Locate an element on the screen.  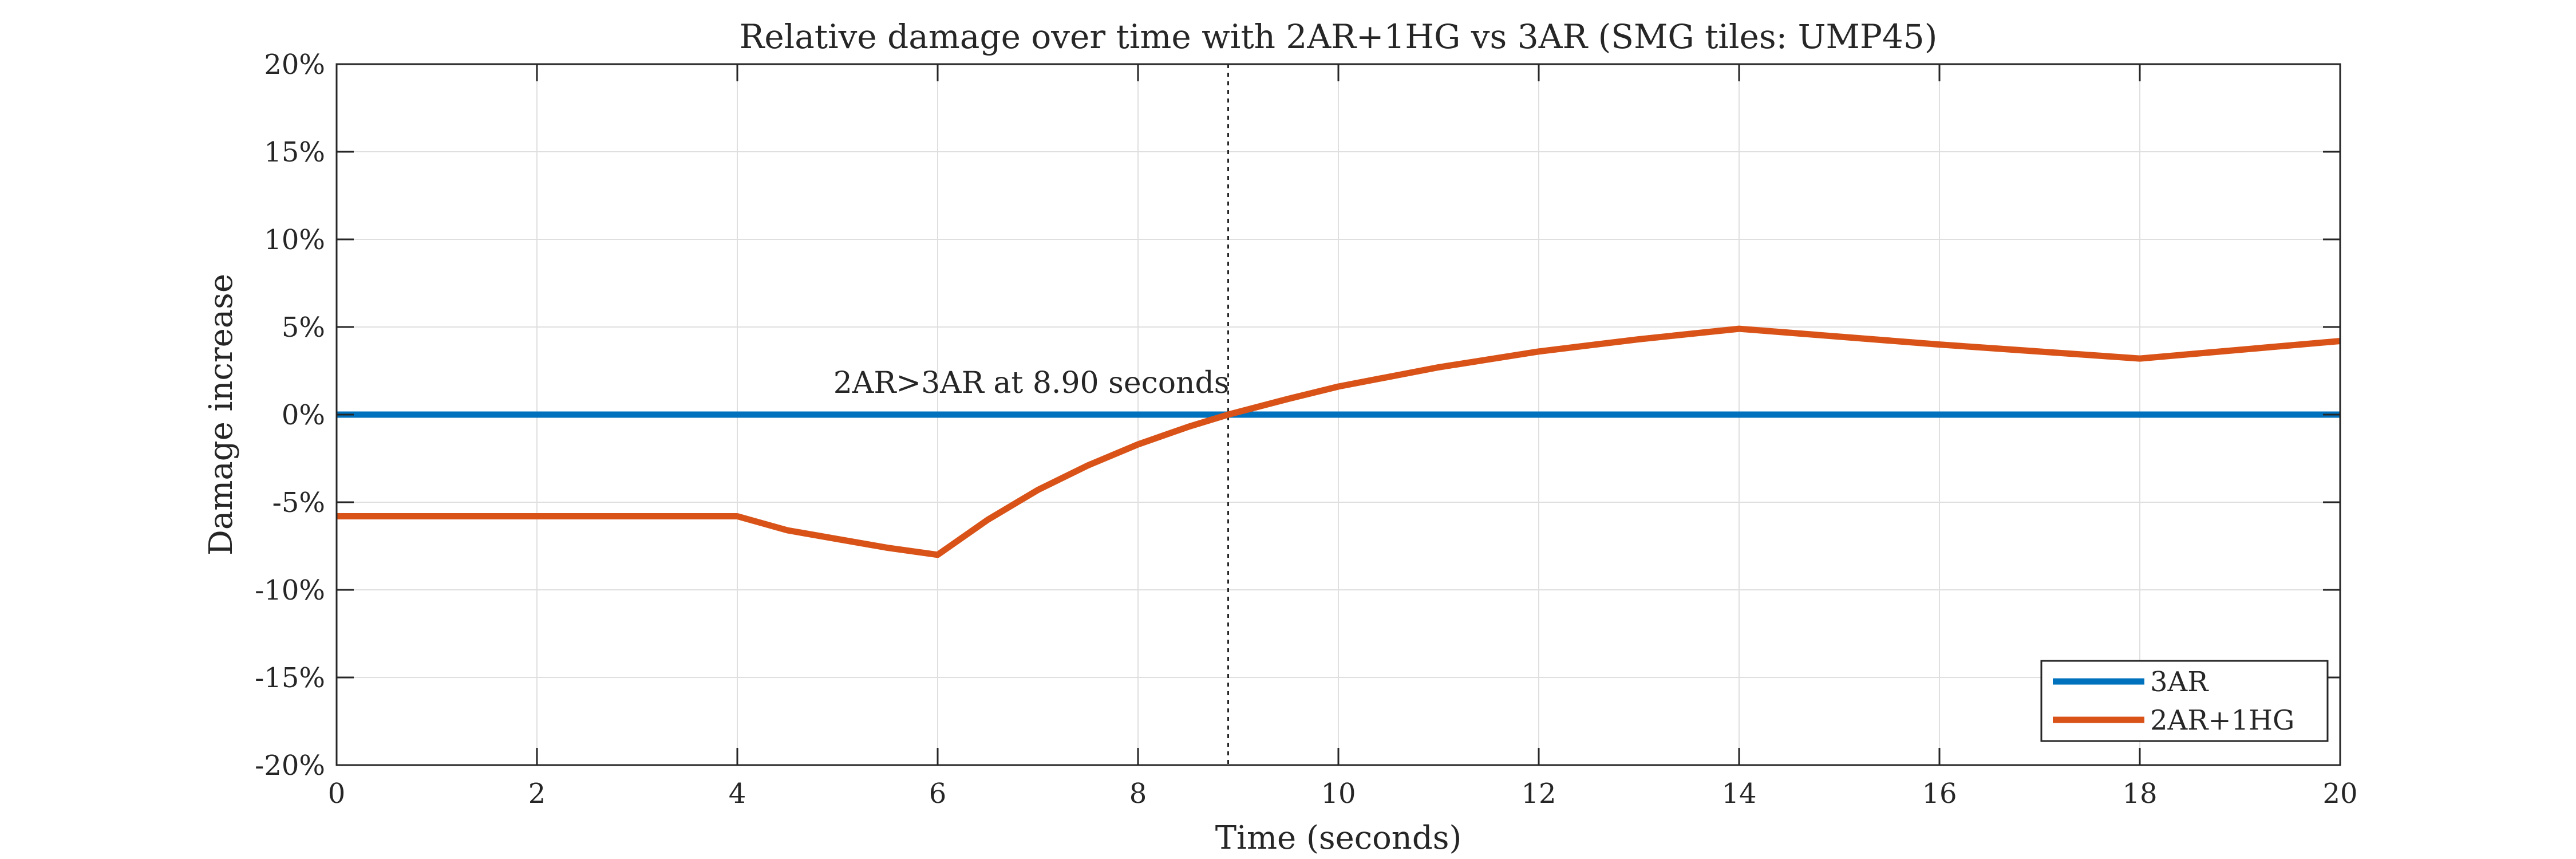
x-tick-label: 10 is located at coordinates (1338, 794).